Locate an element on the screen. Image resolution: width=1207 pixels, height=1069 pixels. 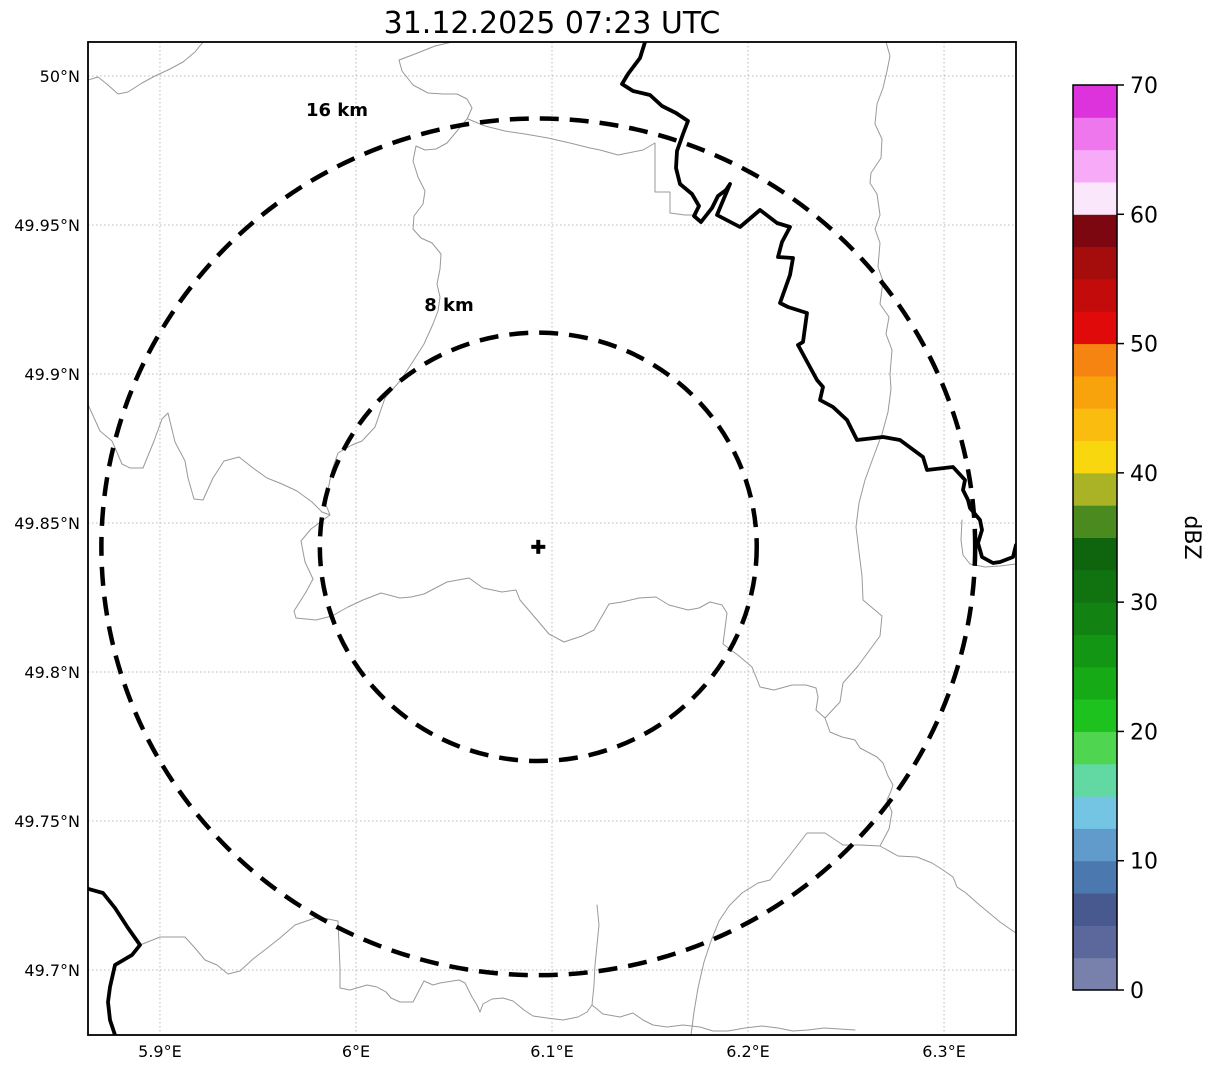
radar-site-marker is located at coordinates (538, 546).